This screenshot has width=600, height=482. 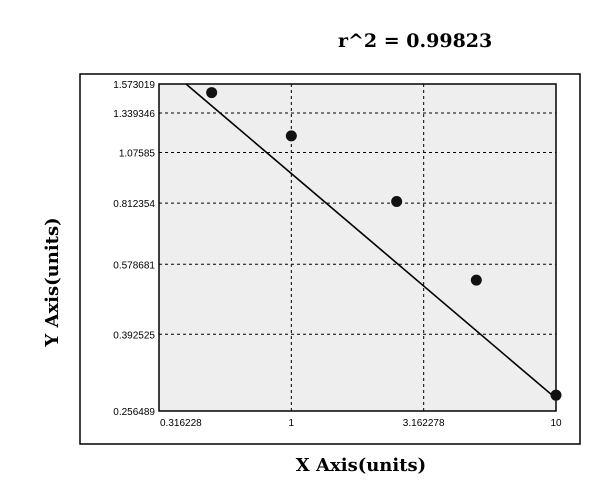 I want to click on x-tick-label: 10, so click(x=556, y=423).